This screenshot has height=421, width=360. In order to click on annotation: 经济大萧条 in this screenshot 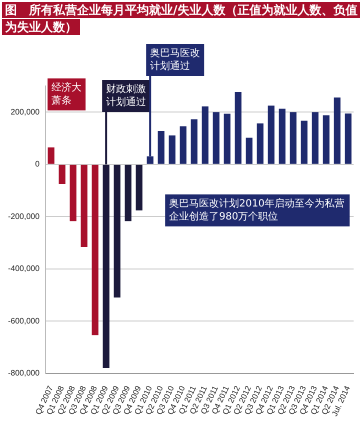, I will do `click(67, 94)`.